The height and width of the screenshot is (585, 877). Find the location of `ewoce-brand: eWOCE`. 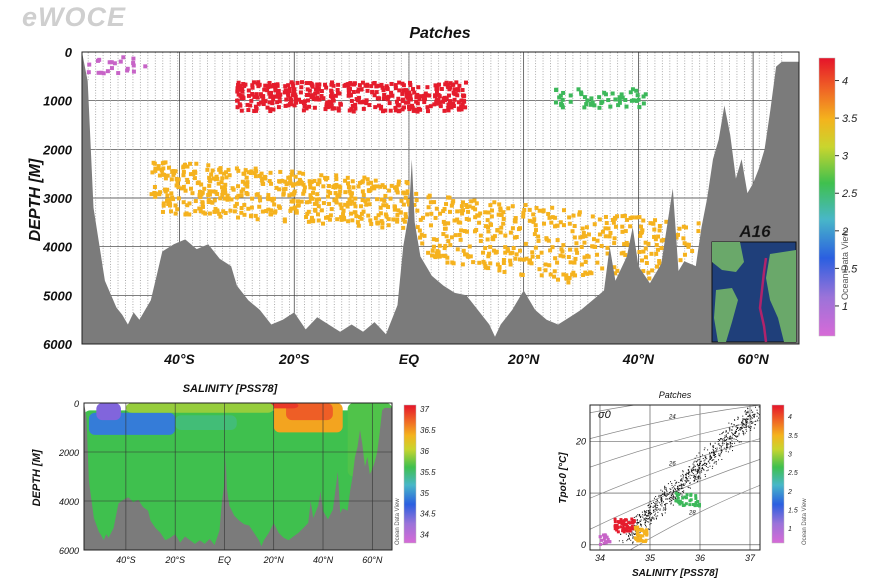

ewoce-brand: eWOCE is located at coordinates (74, 17).